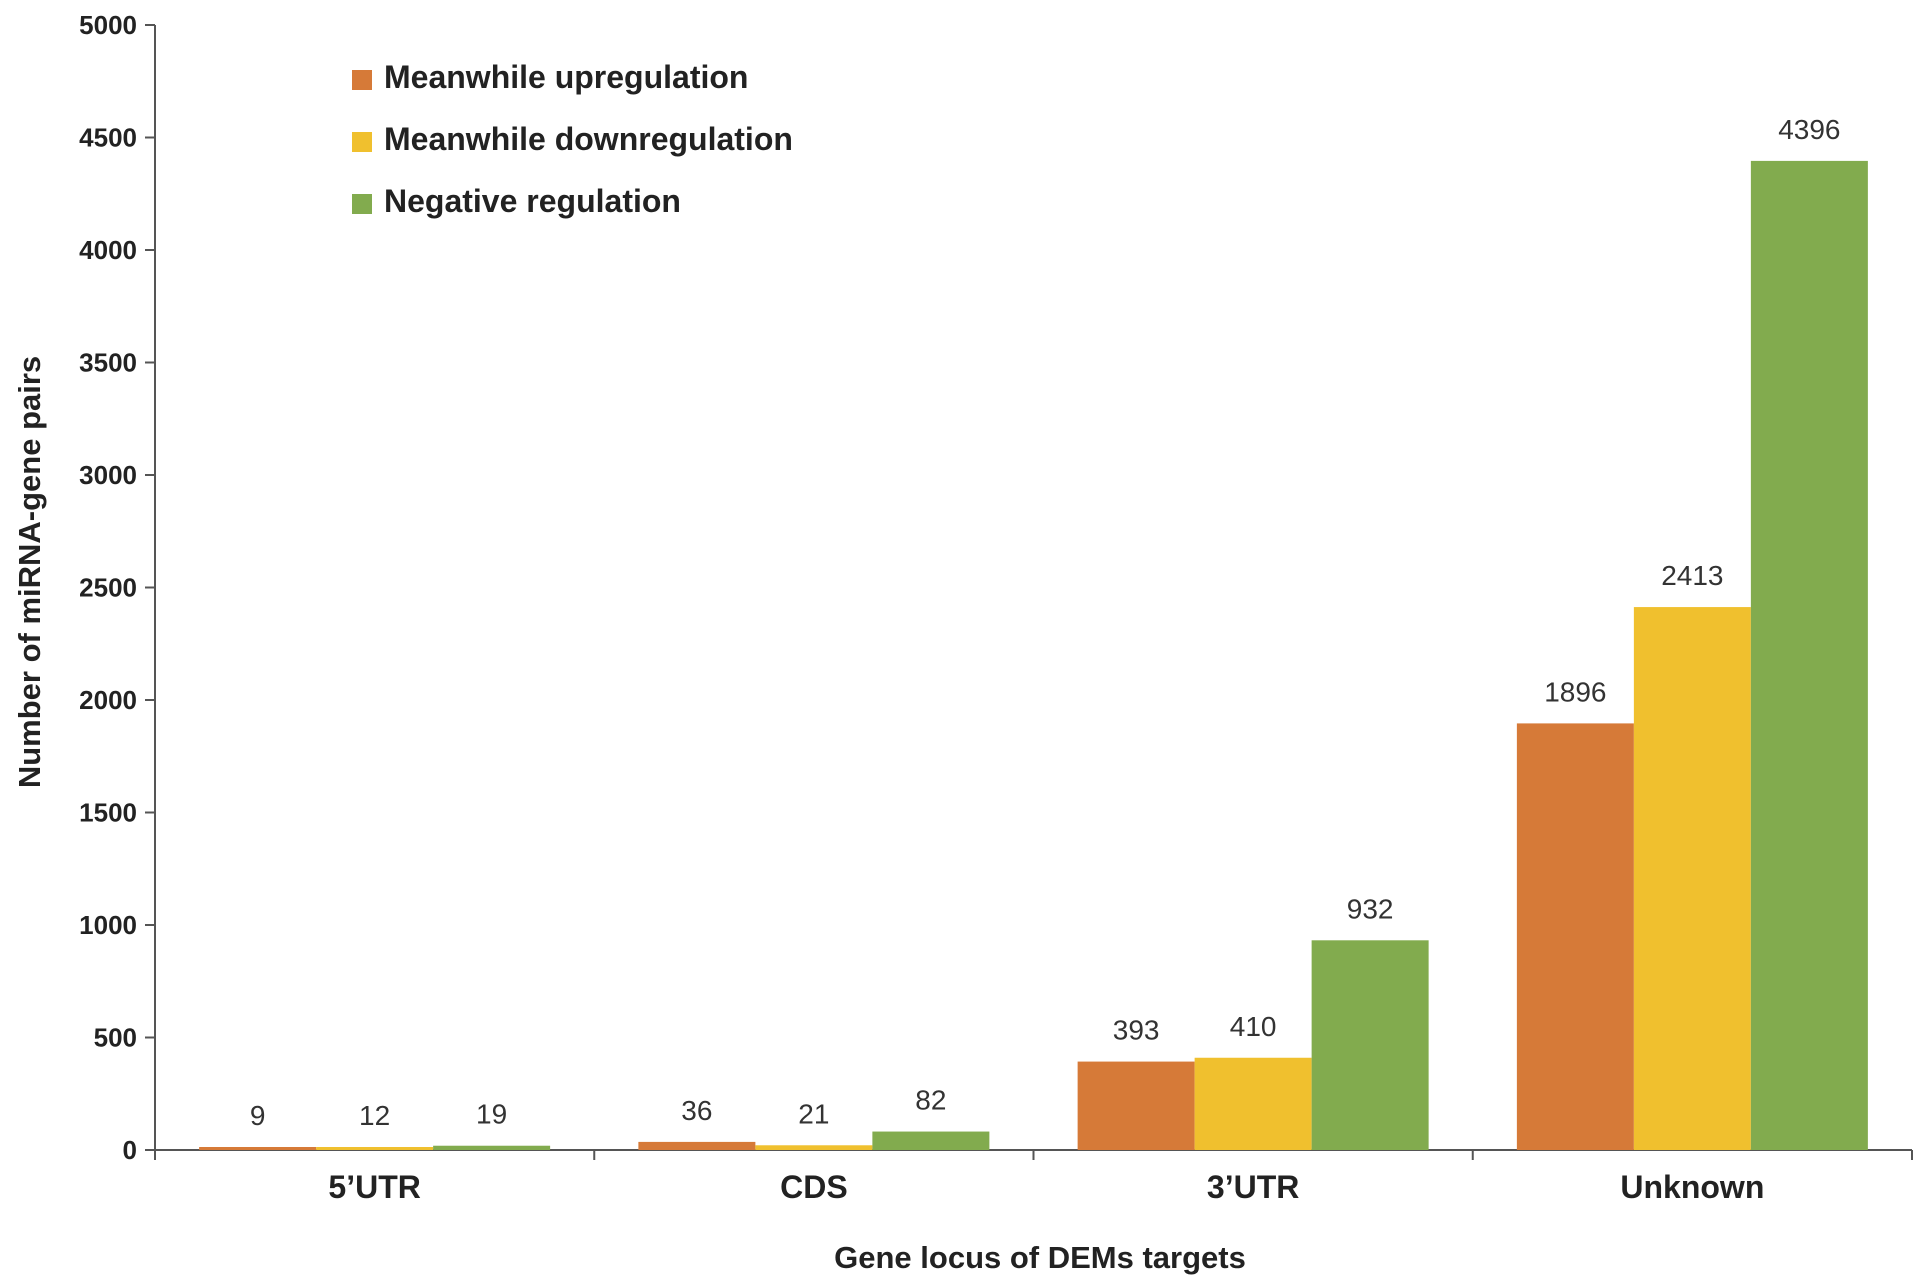 The image size is (1922, 1284). Describe the element at coordinates (814, 1187) in the screenshot. I see `x-tick-label: CDS` at that location.